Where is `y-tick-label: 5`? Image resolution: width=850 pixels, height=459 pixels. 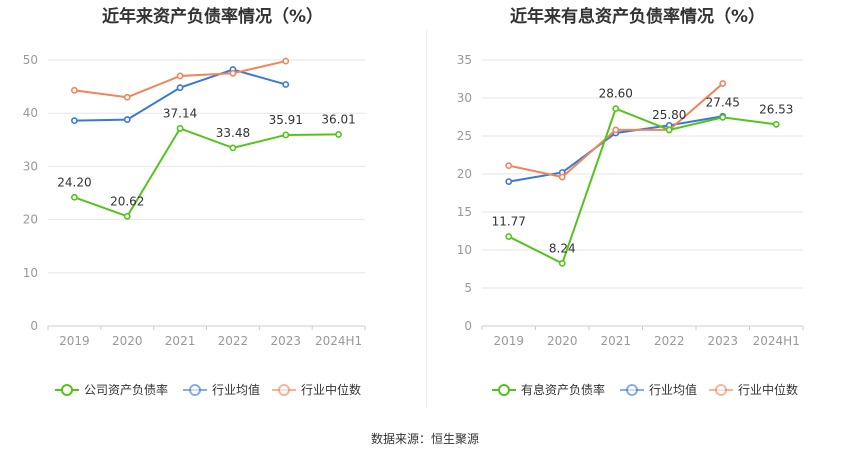
y-tick-label: 5 is located at coordinates (468, 288).